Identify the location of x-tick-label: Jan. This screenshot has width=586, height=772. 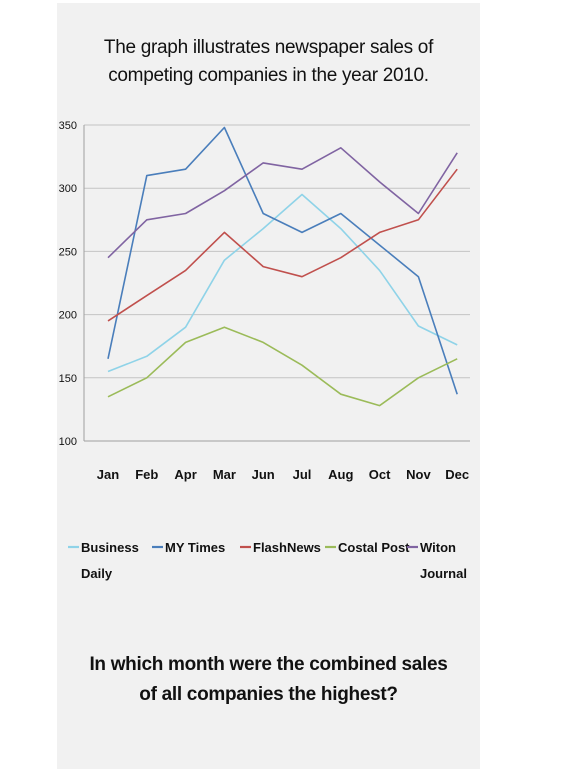
(108, 474).